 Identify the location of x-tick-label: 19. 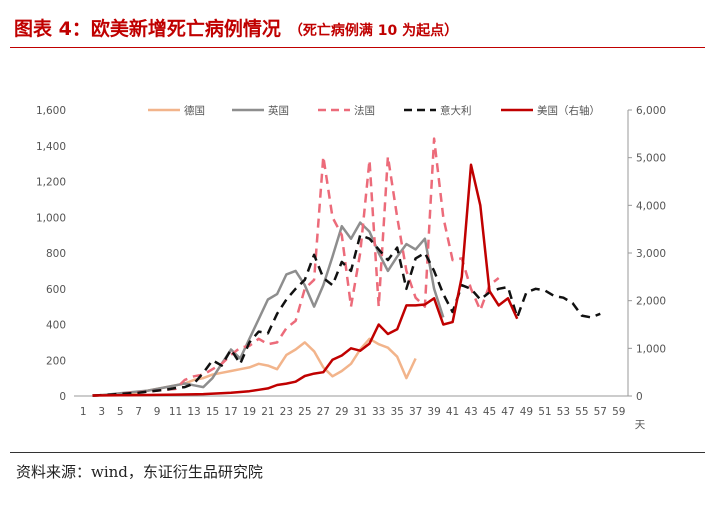
(249, 412).